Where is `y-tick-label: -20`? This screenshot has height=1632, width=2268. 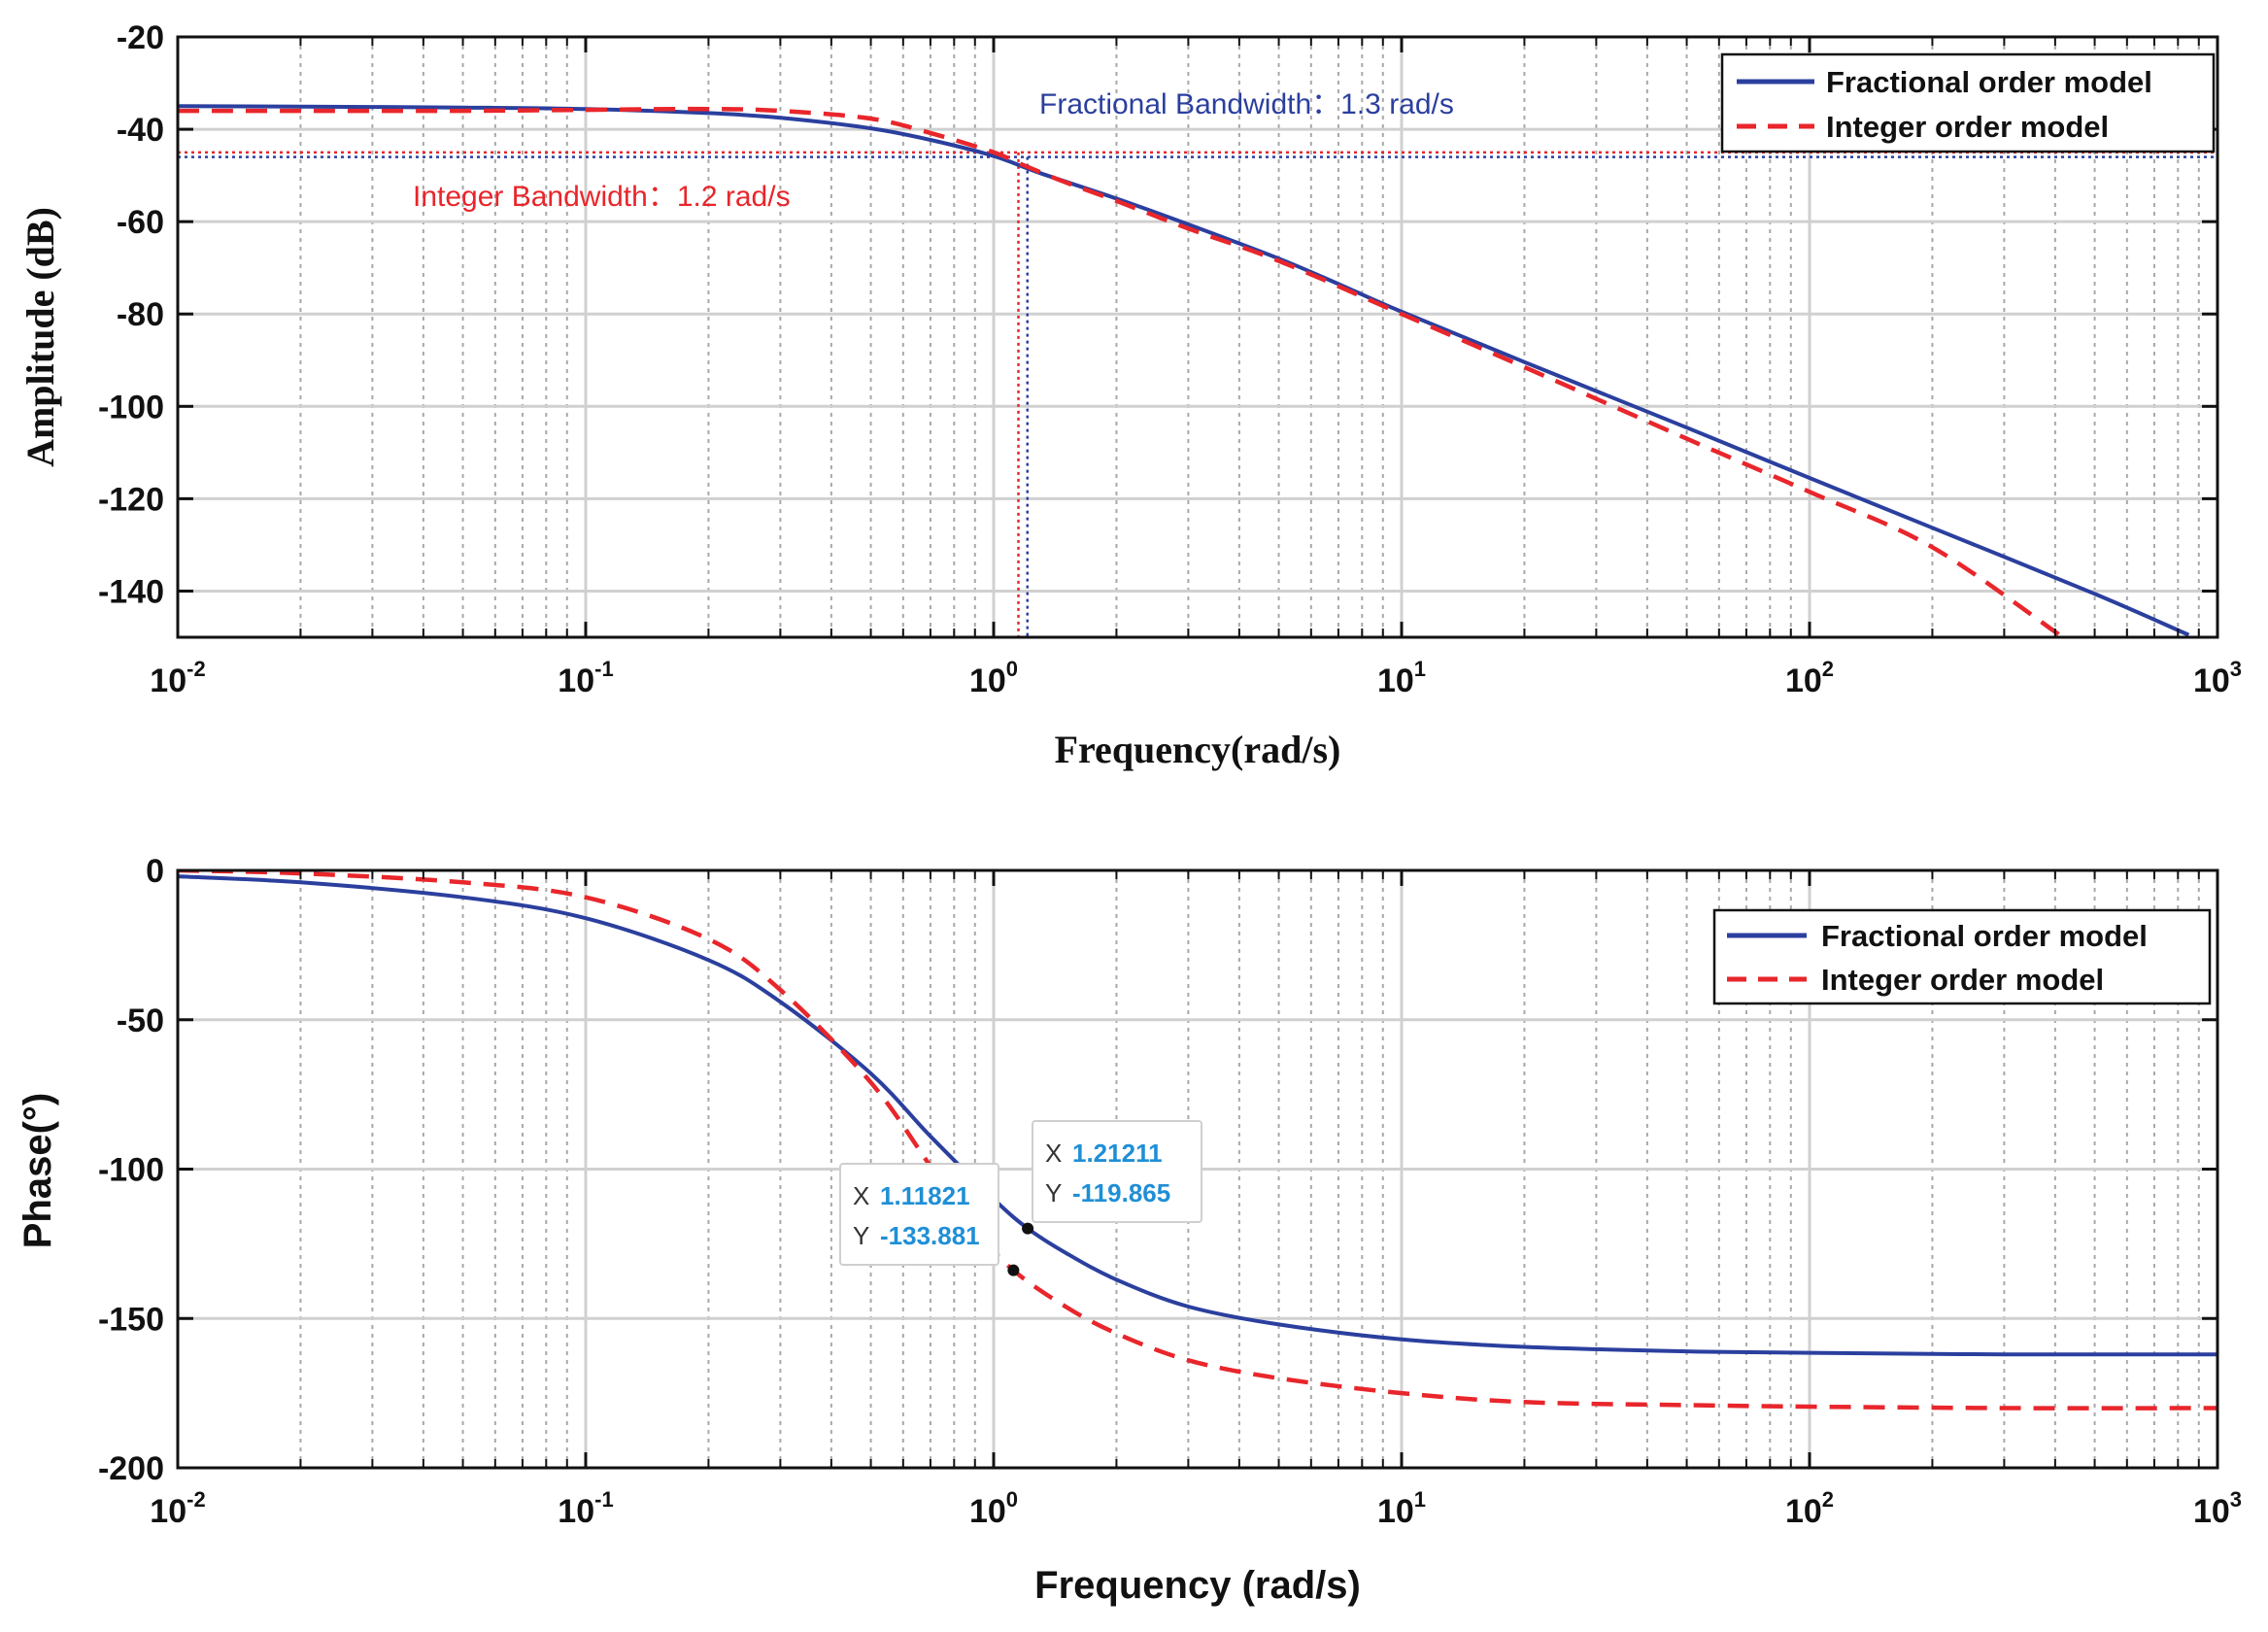
y-tick-label: -20 is located at coordinates (141, 37).